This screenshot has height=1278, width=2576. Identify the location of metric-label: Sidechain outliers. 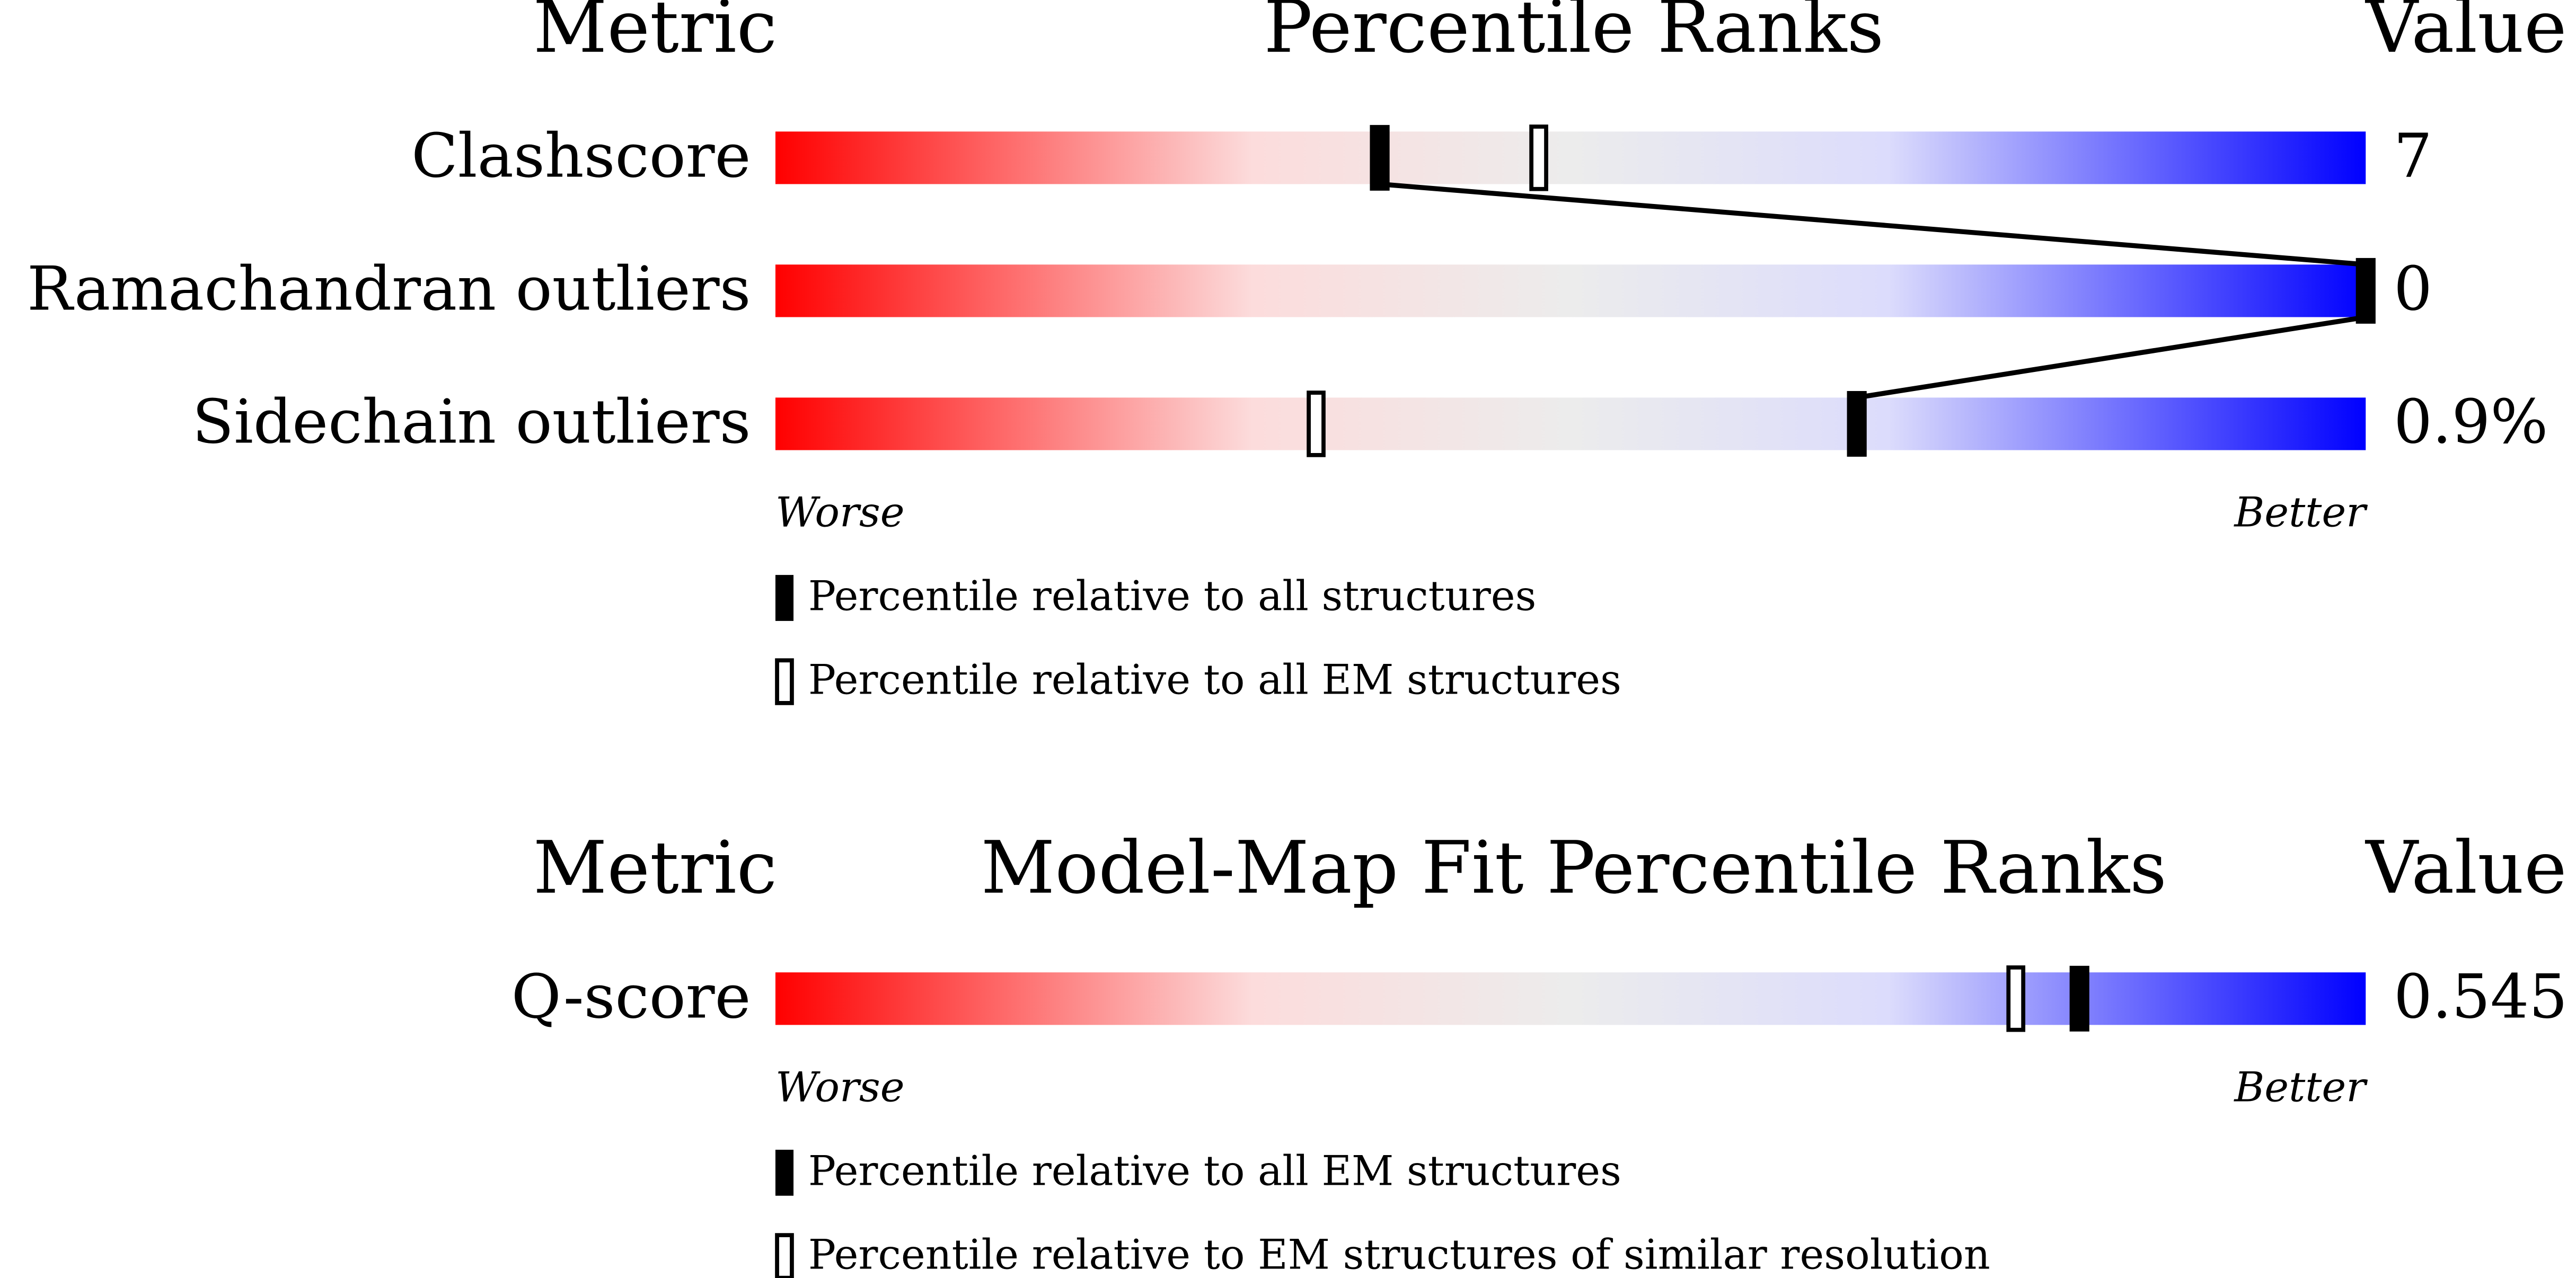
(471, 422).